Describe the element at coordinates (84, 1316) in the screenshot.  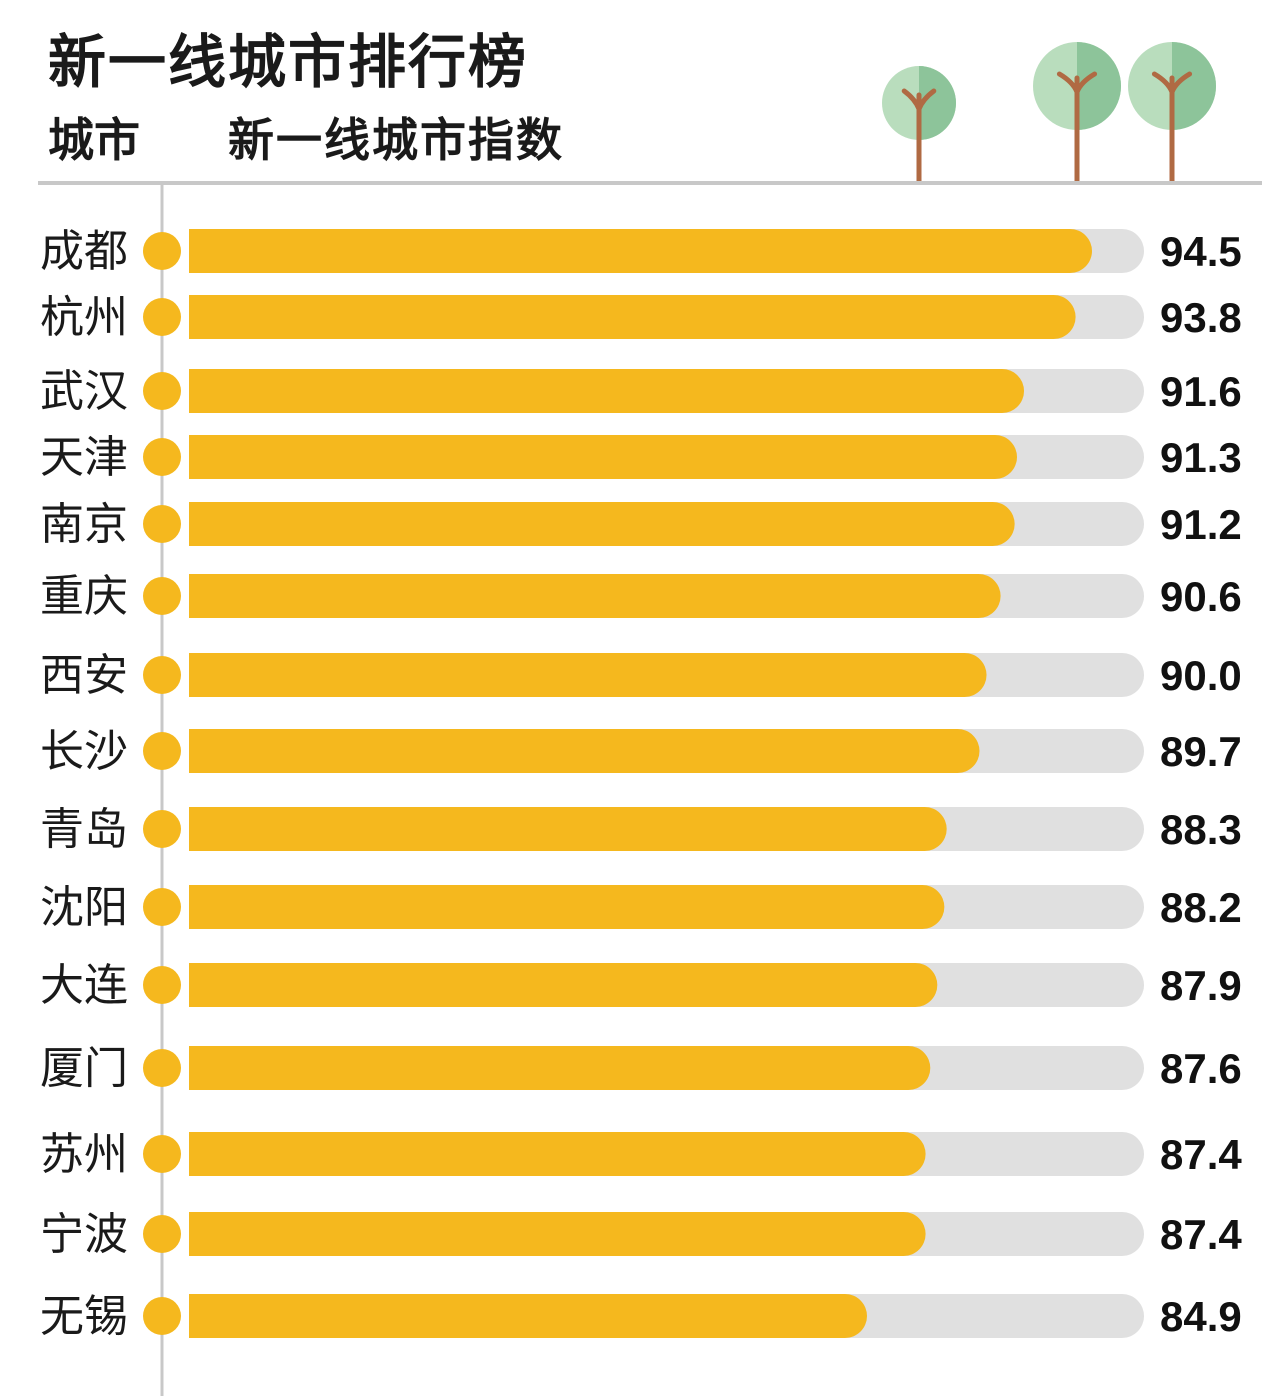
I see `category-label: 无锡` at that location.